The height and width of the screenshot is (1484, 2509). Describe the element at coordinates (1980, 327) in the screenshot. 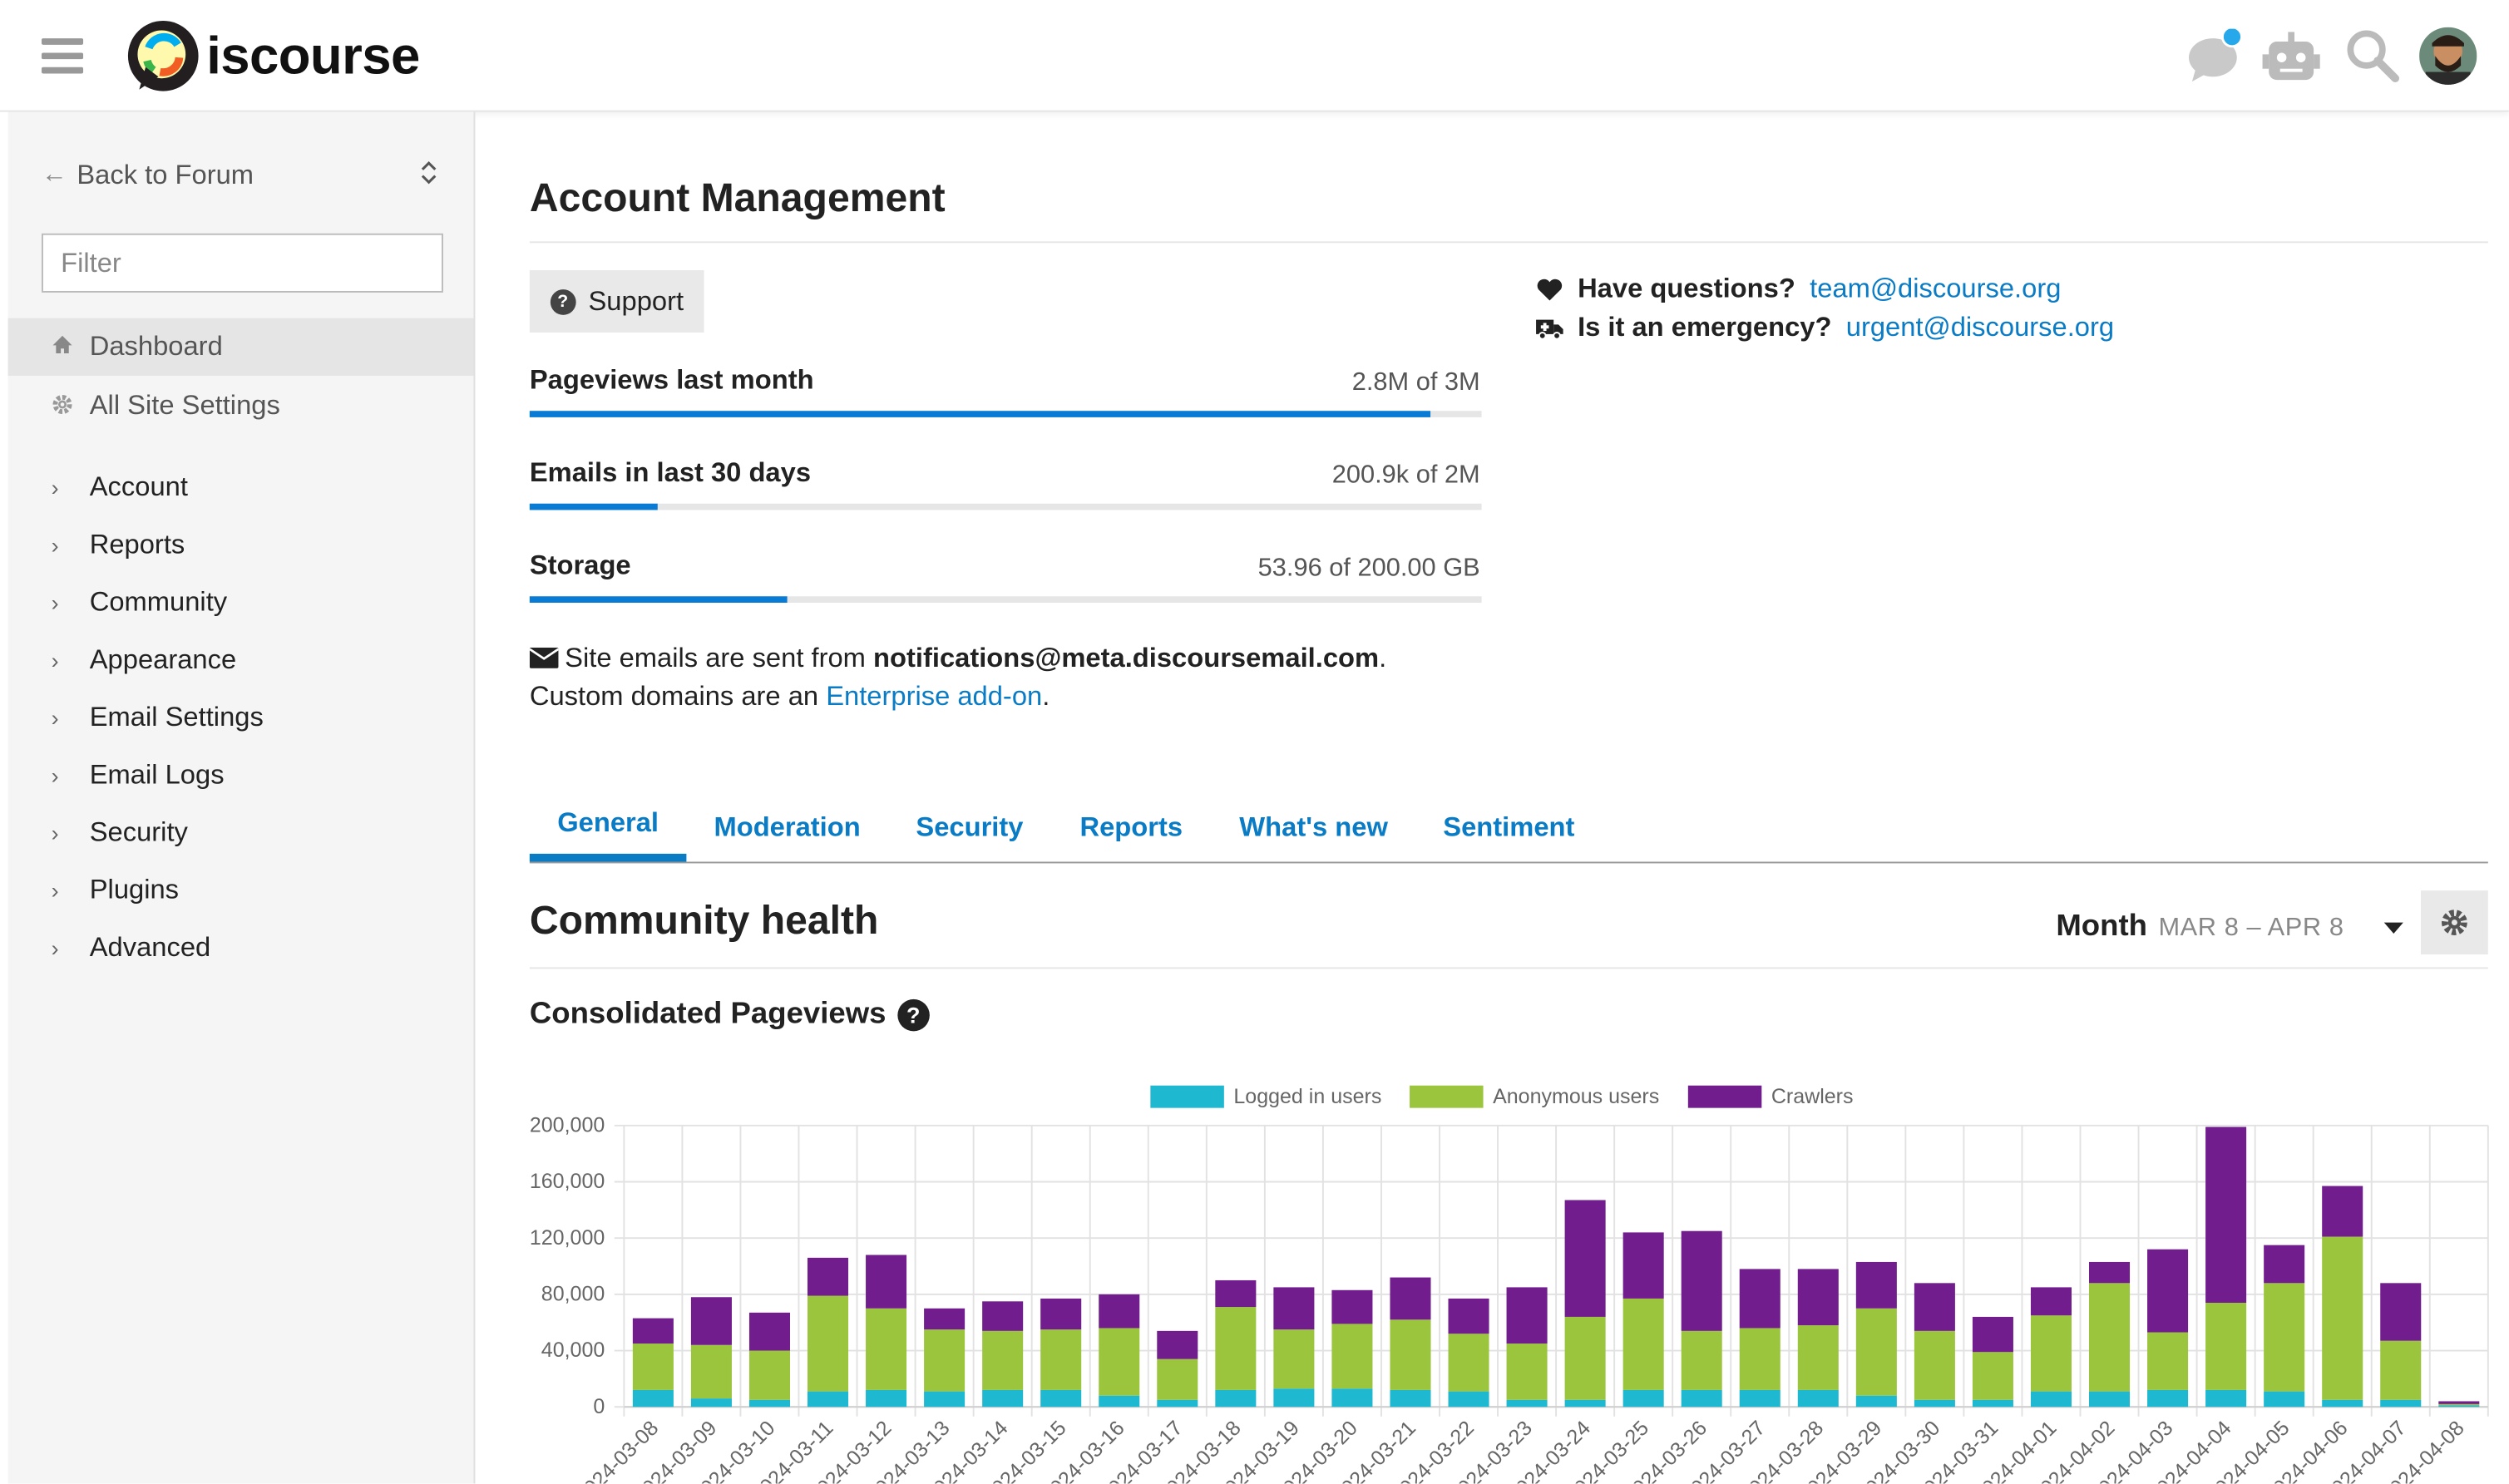

I see `urgent-email-link: urgent@discourse.org` at that location.